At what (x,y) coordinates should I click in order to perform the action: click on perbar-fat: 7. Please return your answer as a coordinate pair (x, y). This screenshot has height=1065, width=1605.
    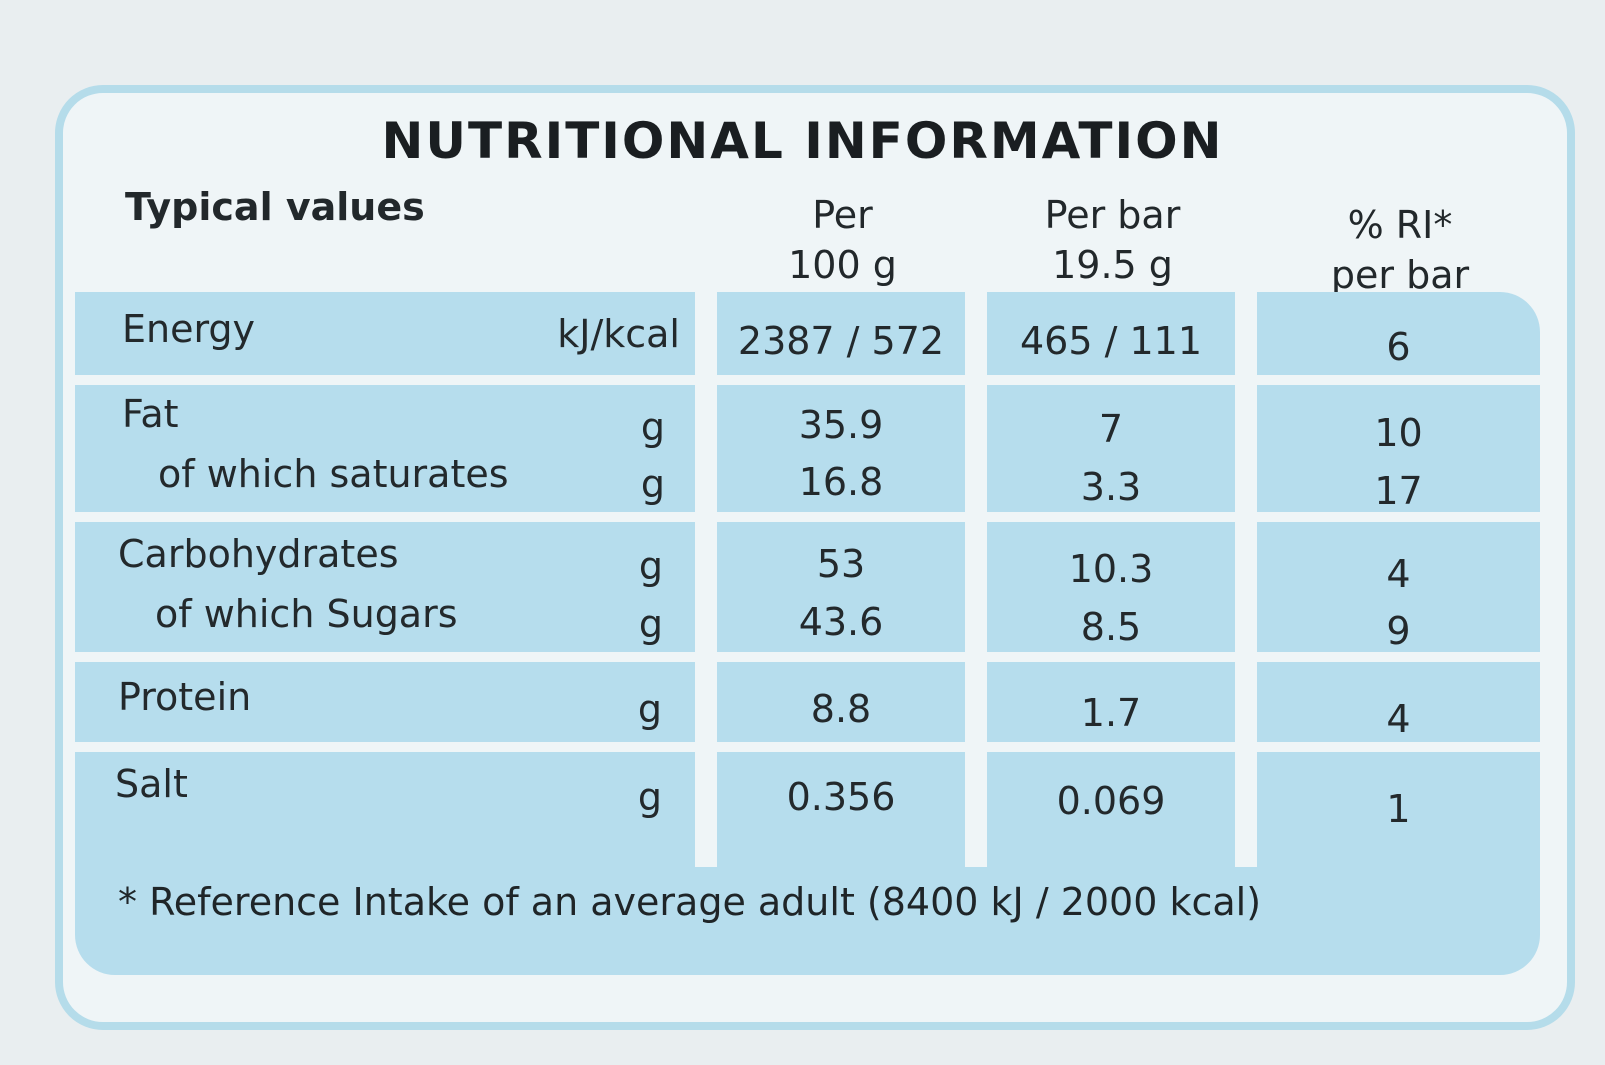
    Looking at the image, I should click on (1111, 429).